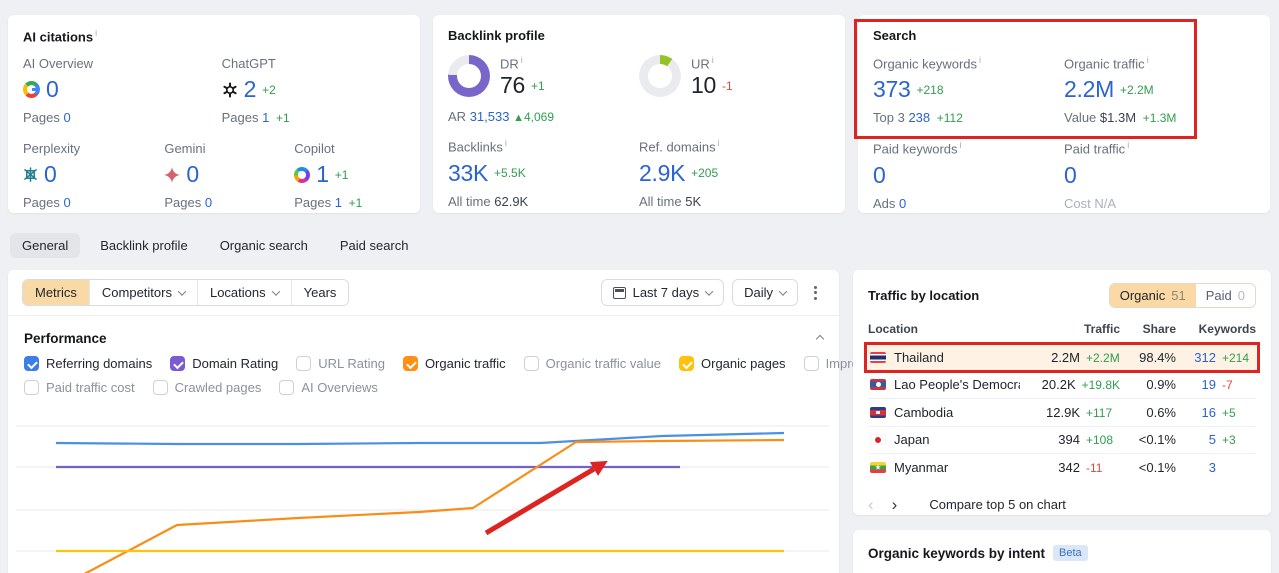 Image resolution: width=1279 pixels, height=573 pixels. Describe the element at coordinates (328, 387) in the screenshot. I see `metric-checkbox-ai-overviews: AI Overviews` at that location.